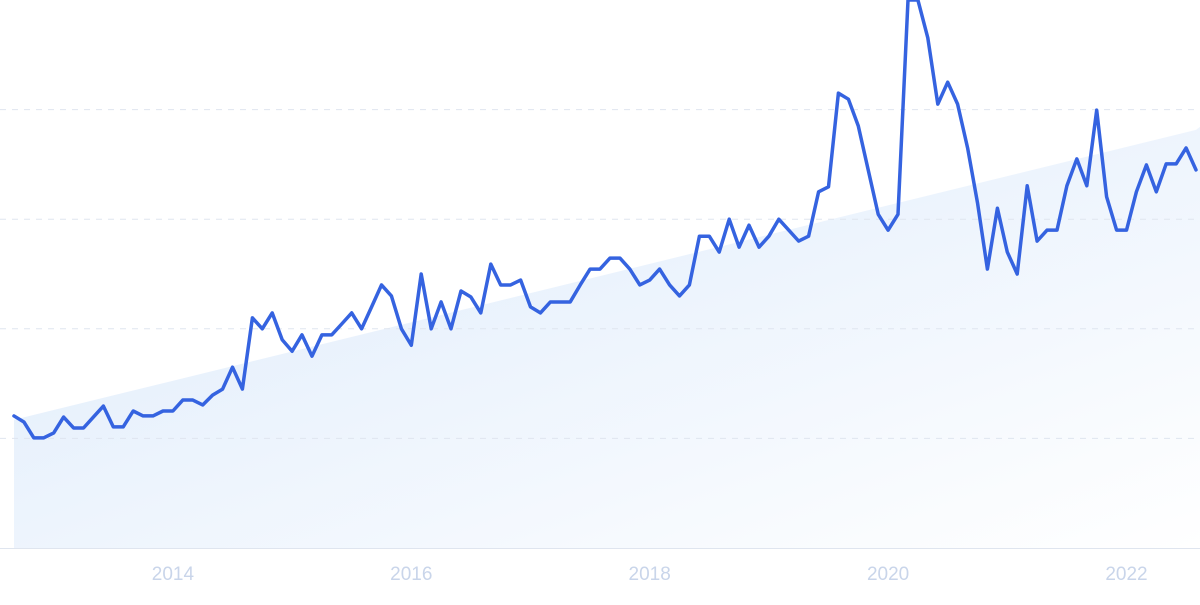 The image size is (1200, 605). What do you see at coordinates (888, 574) in the screenshot?
I see `x-tick-label: 2020` at bounding box center [888, 574].